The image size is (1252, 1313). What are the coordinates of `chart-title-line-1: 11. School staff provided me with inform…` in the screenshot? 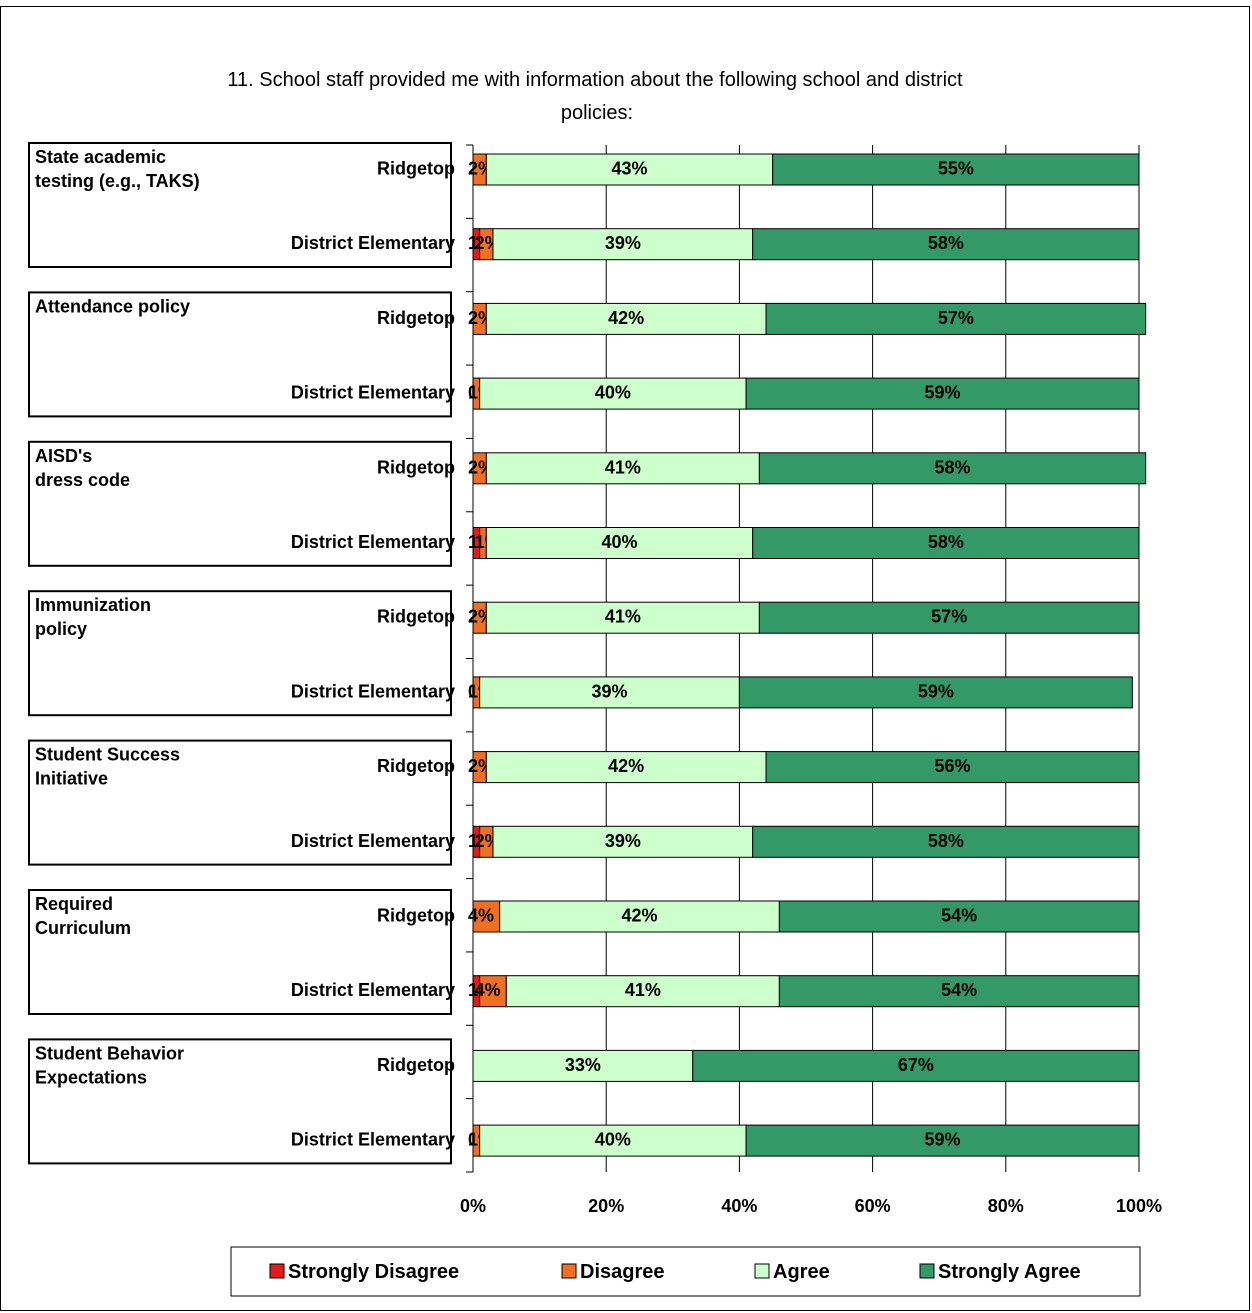 It's located at (595, 80).